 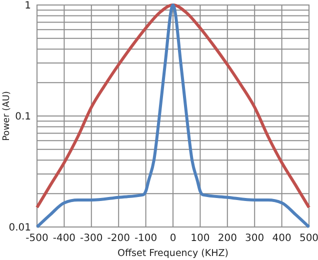 What do you see at coordinates (146, 238) in the screenshot?
I see `x-tick-label: -100` at bounding box center [146, 238].